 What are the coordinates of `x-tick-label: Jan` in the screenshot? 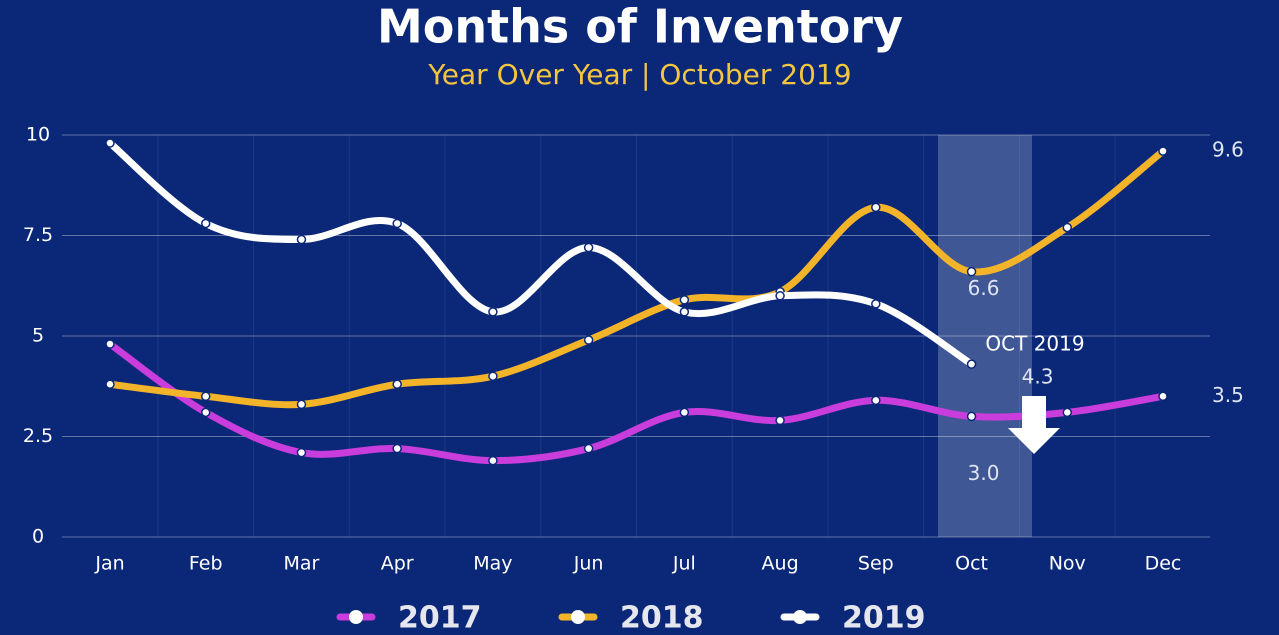 It's located at (109, 564).